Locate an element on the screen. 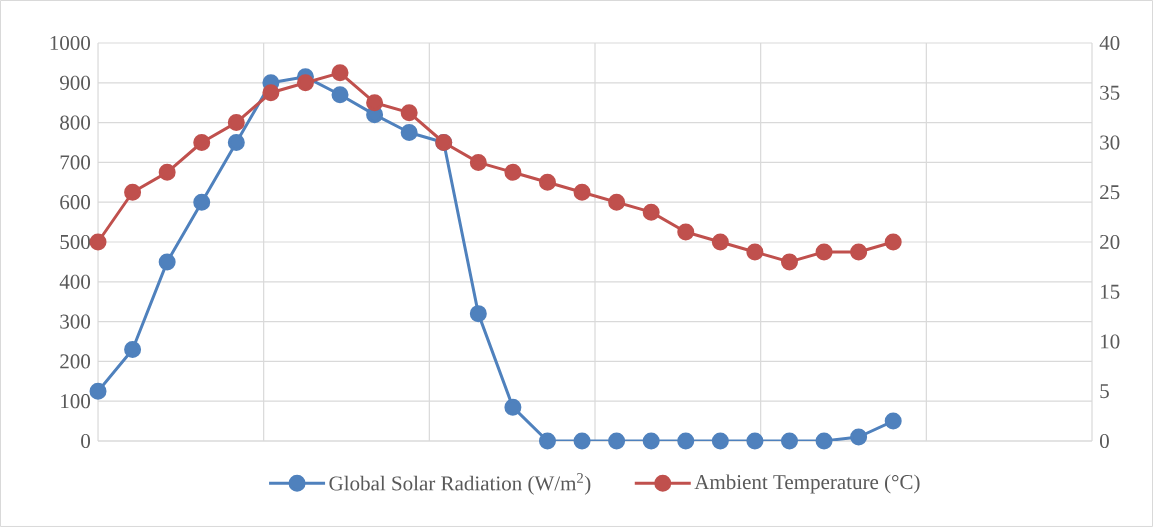  y-tick-label: 1000 is located at coordinates (70, 43).